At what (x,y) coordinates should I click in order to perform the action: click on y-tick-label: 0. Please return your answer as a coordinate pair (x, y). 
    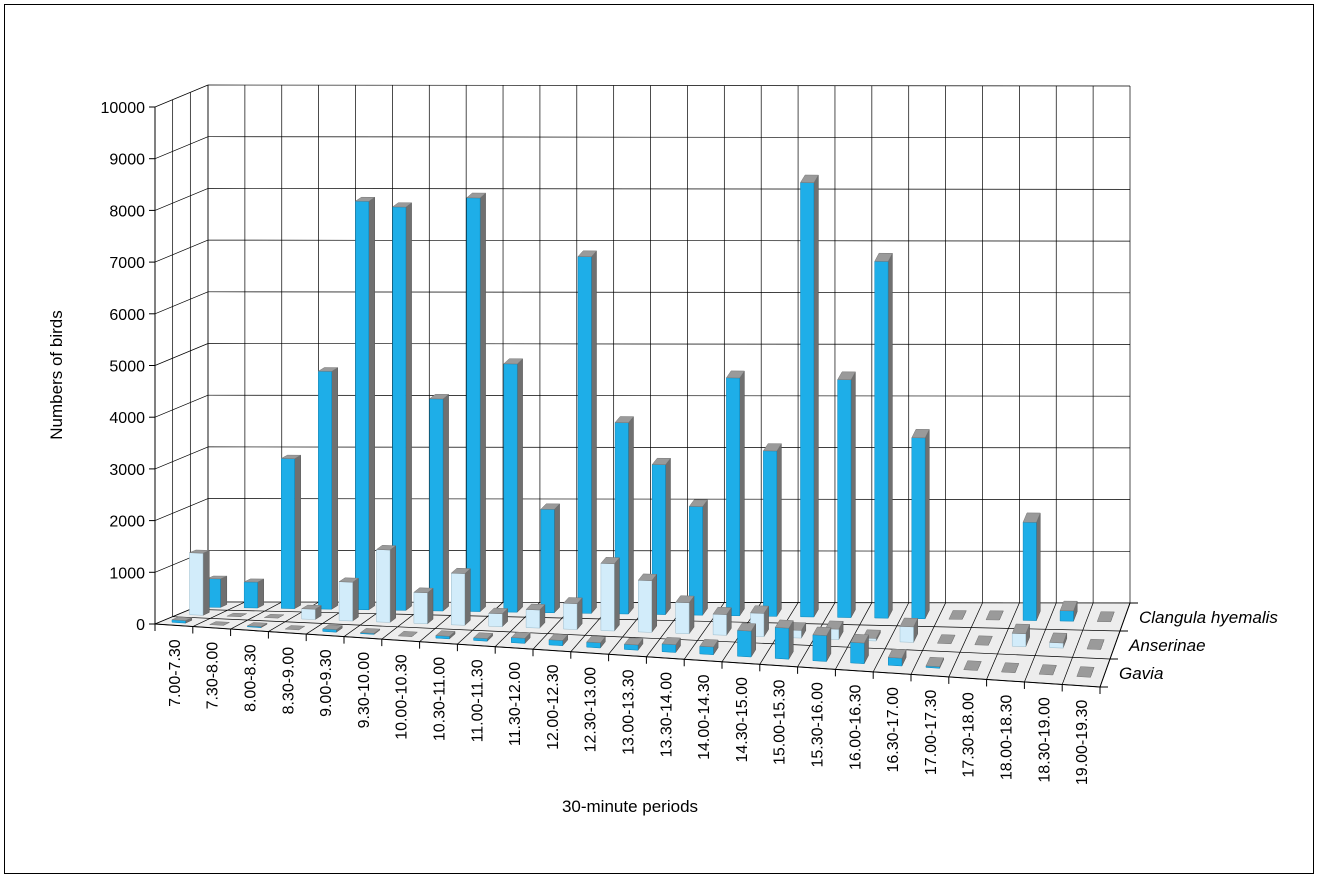
    Looking at the image, I should click on (140, 625).